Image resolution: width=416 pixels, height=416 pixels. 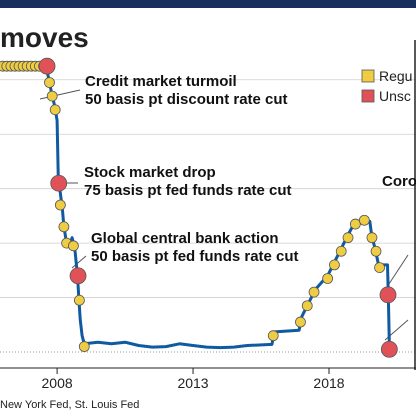 I want to click on legend-label-regular: Regu, so click(x=395, y=76).